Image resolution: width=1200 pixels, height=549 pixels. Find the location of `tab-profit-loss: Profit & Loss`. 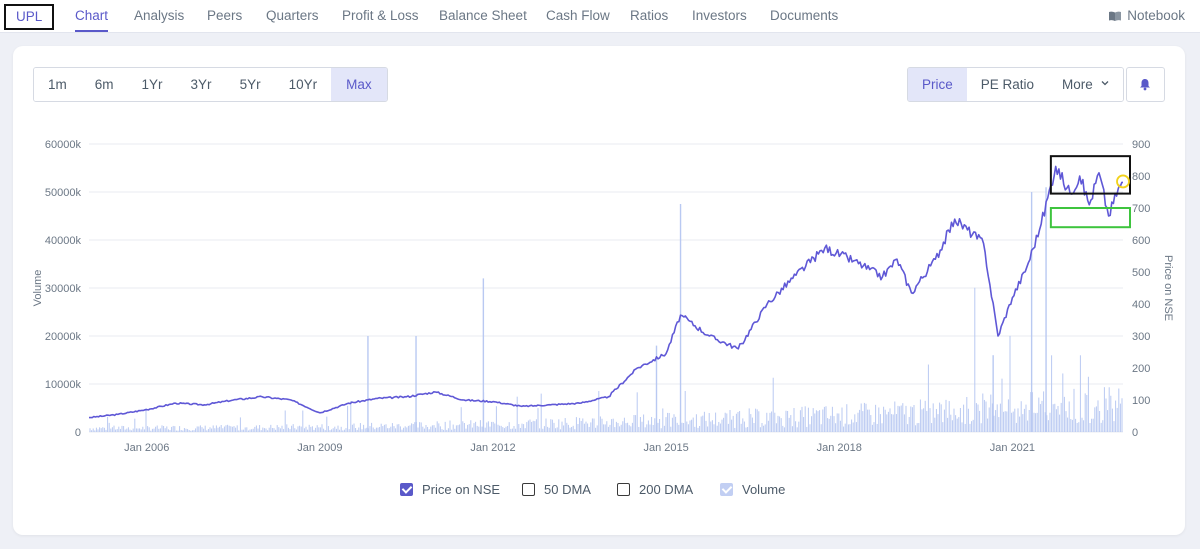

tab-profit-loss: Profit & Loss is located at coordinates (380, 15).